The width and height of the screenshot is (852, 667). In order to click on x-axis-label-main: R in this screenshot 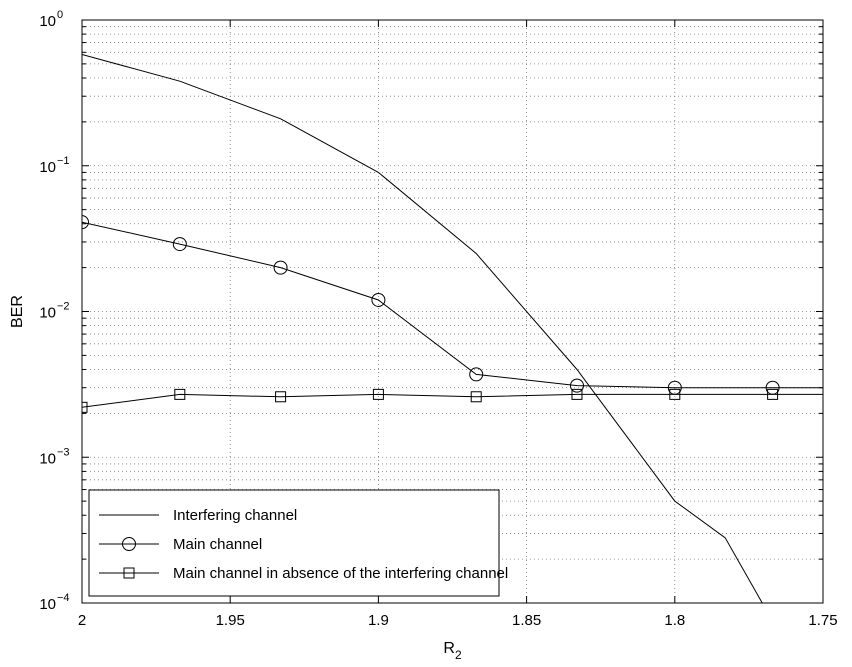, I will do `click(449, 648)`.